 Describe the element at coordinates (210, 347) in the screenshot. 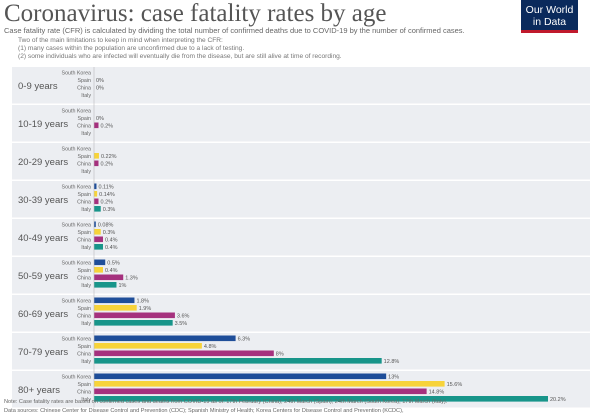

I see `data-label: 4.8%` at that location.